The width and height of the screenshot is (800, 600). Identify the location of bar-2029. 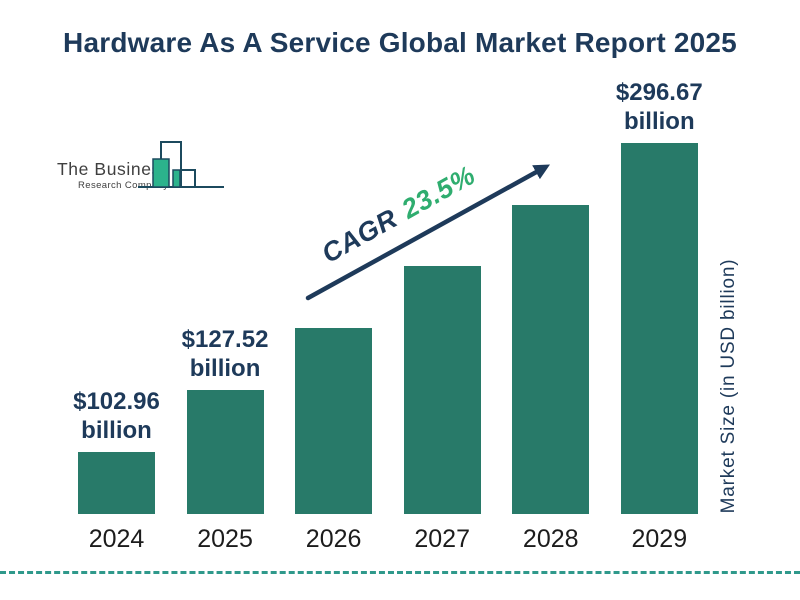
(659, 328).